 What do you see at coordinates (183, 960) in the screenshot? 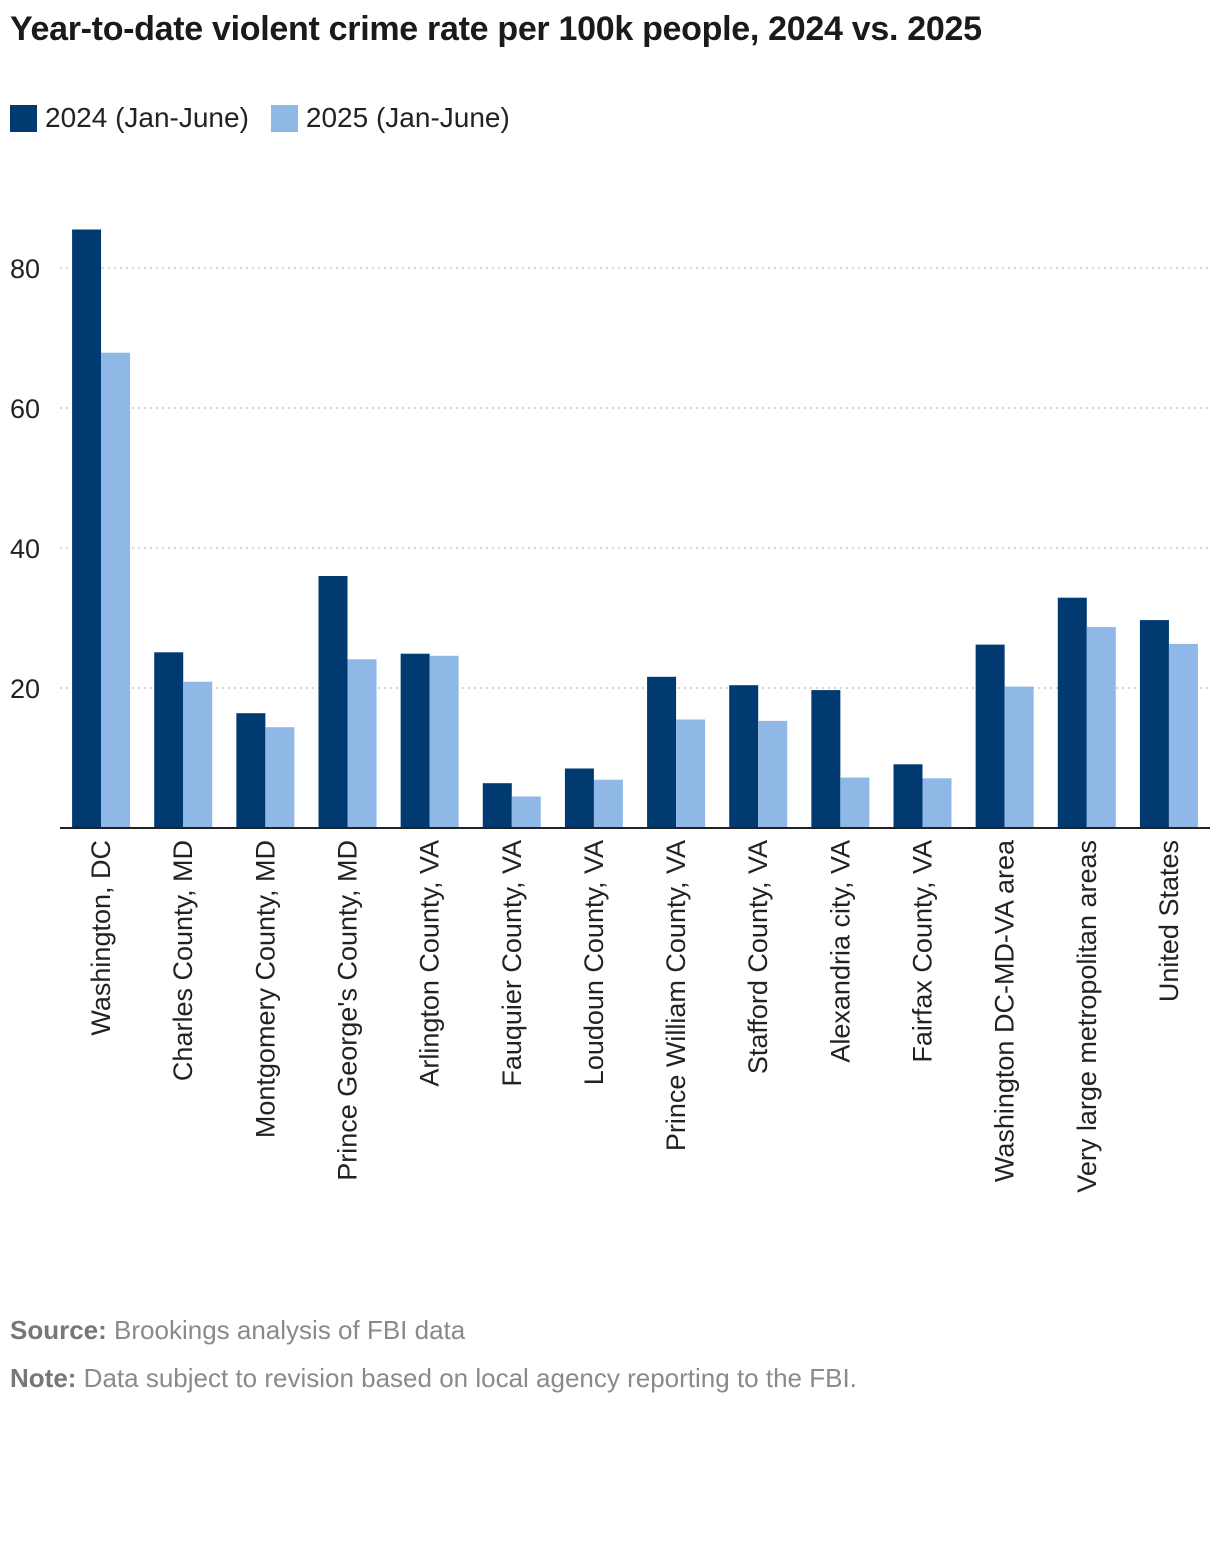
I see `x-tick-label: Charles County, MD` at bounding box center [183, 960].